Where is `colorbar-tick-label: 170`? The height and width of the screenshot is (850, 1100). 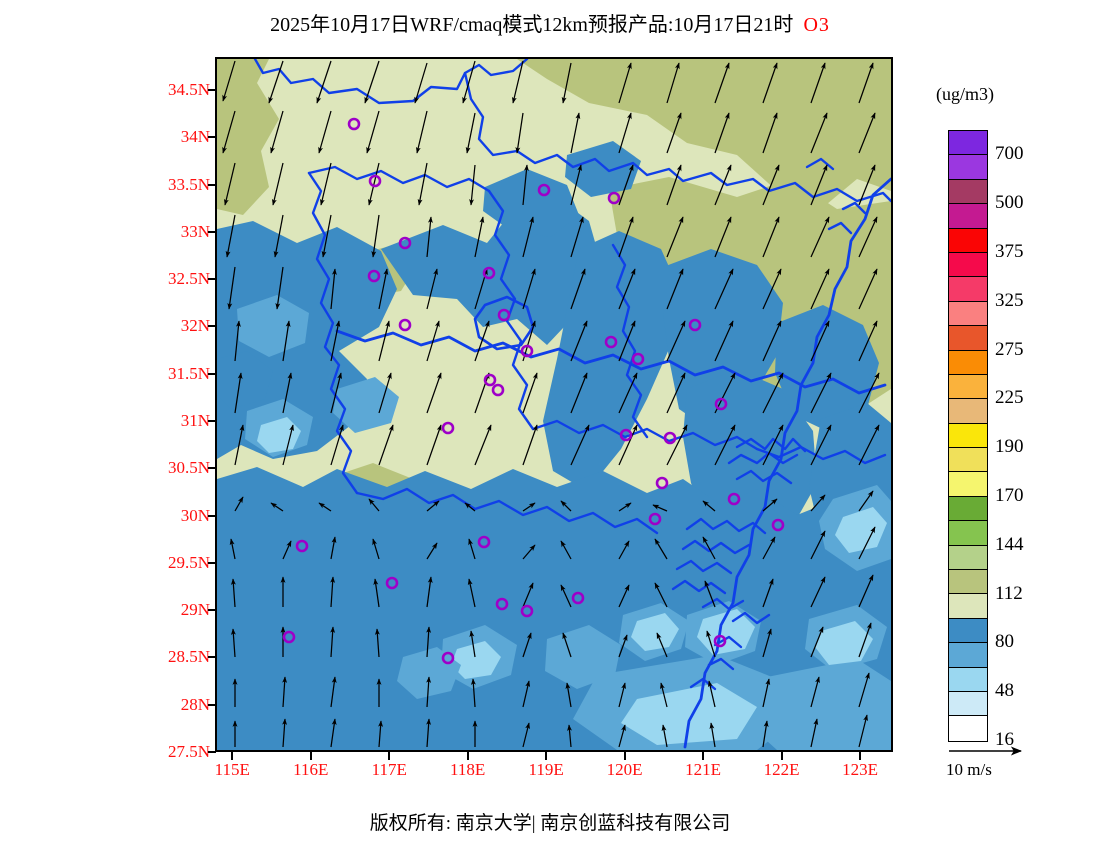 colorbar-tick-label: 170 is located at coordinates (1009, 495).